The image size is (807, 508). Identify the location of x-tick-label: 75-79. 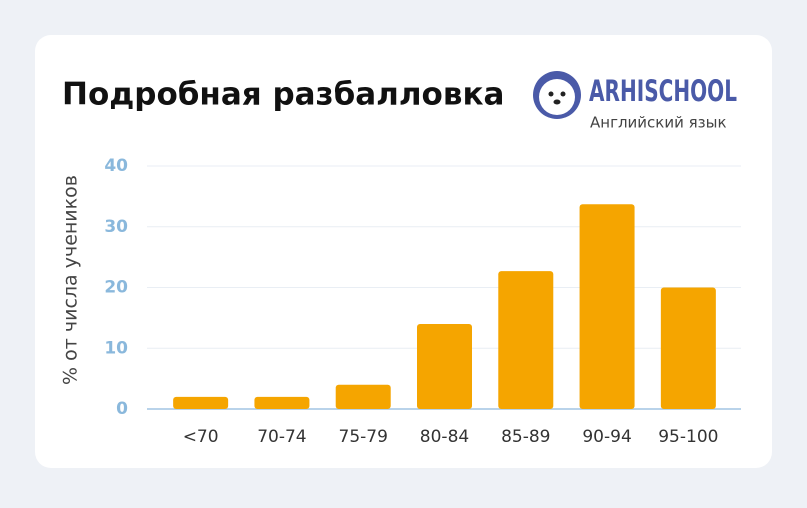
(363, 437).